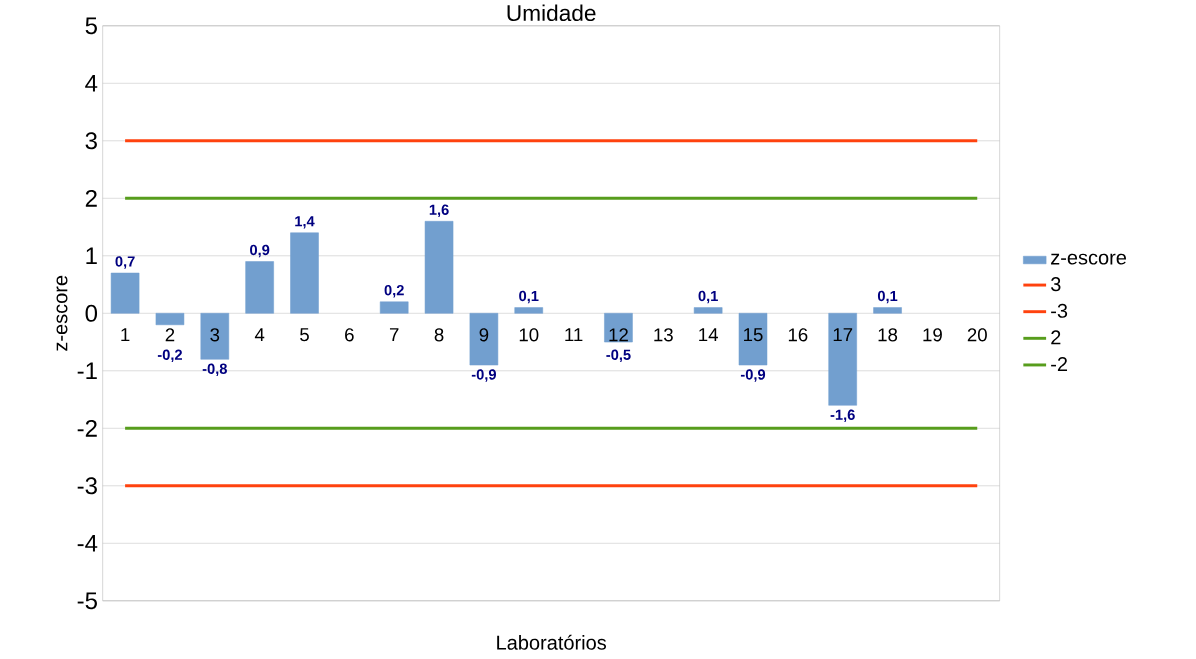 The width and height of the screenshot is (1196, 659). I want to click on y-tick-label: 5, so click(91, 26).